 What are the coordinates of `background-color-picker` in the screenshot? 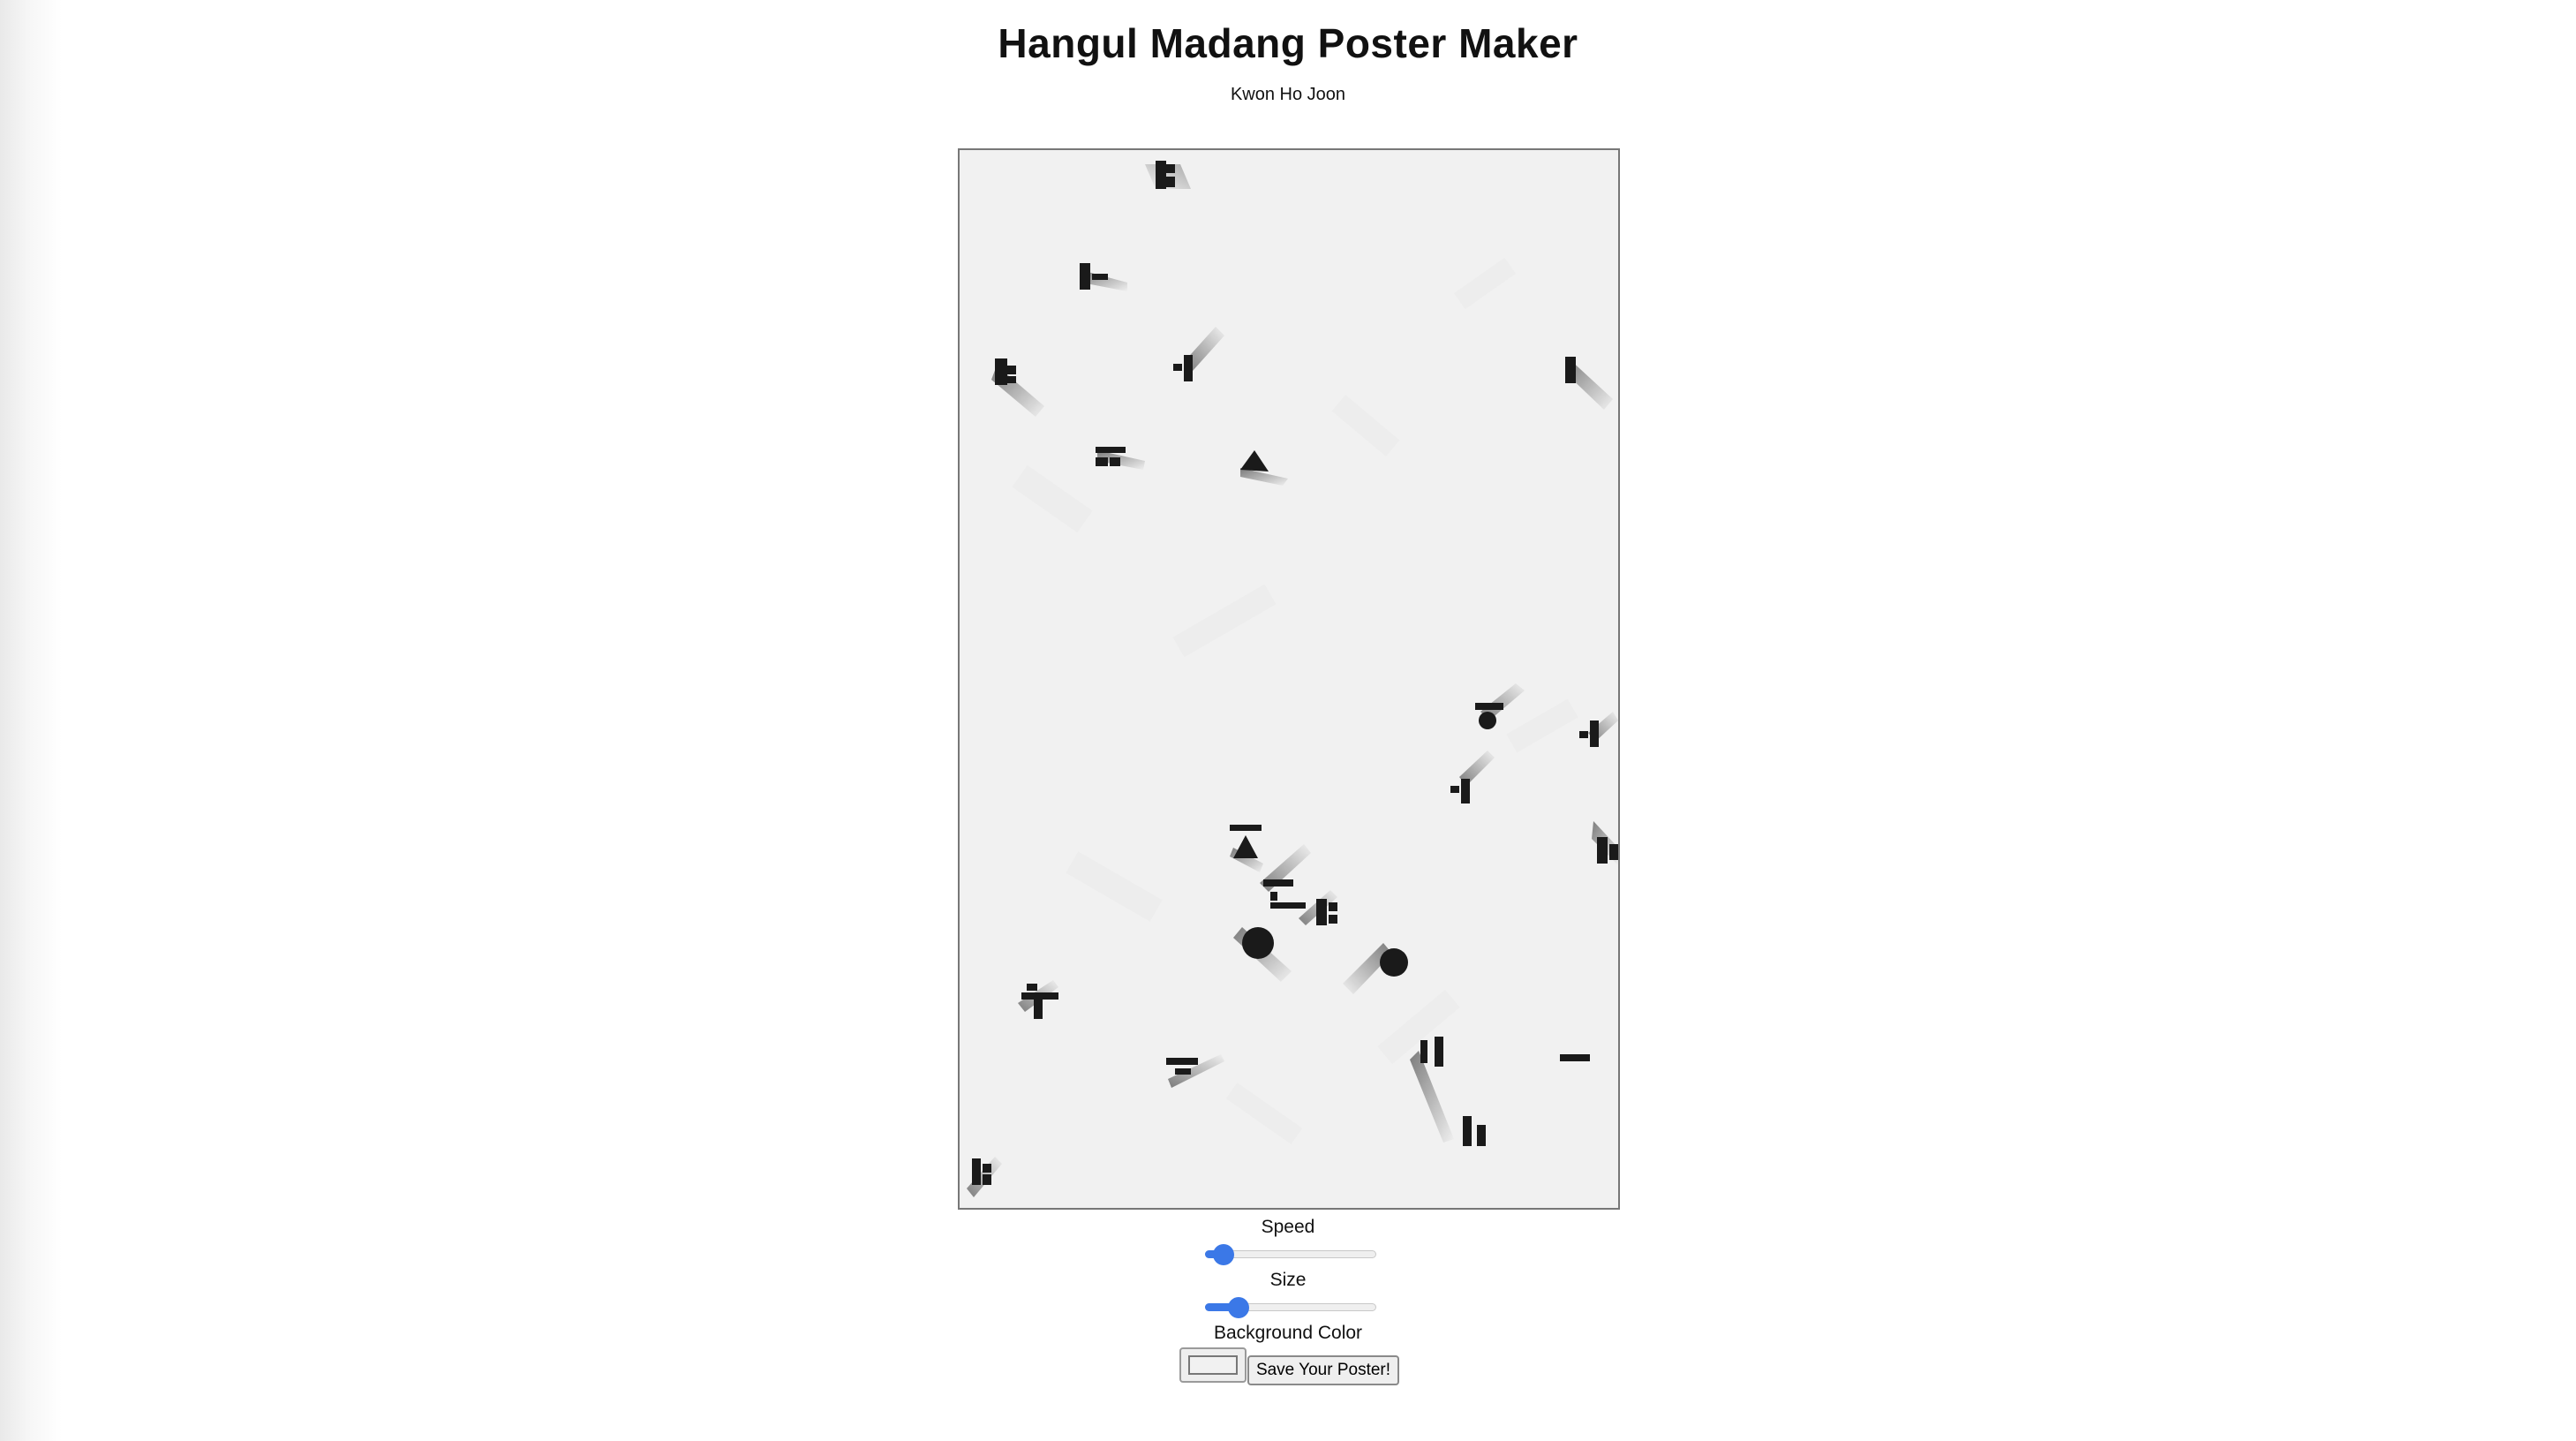 It's located at (1213, 1365).